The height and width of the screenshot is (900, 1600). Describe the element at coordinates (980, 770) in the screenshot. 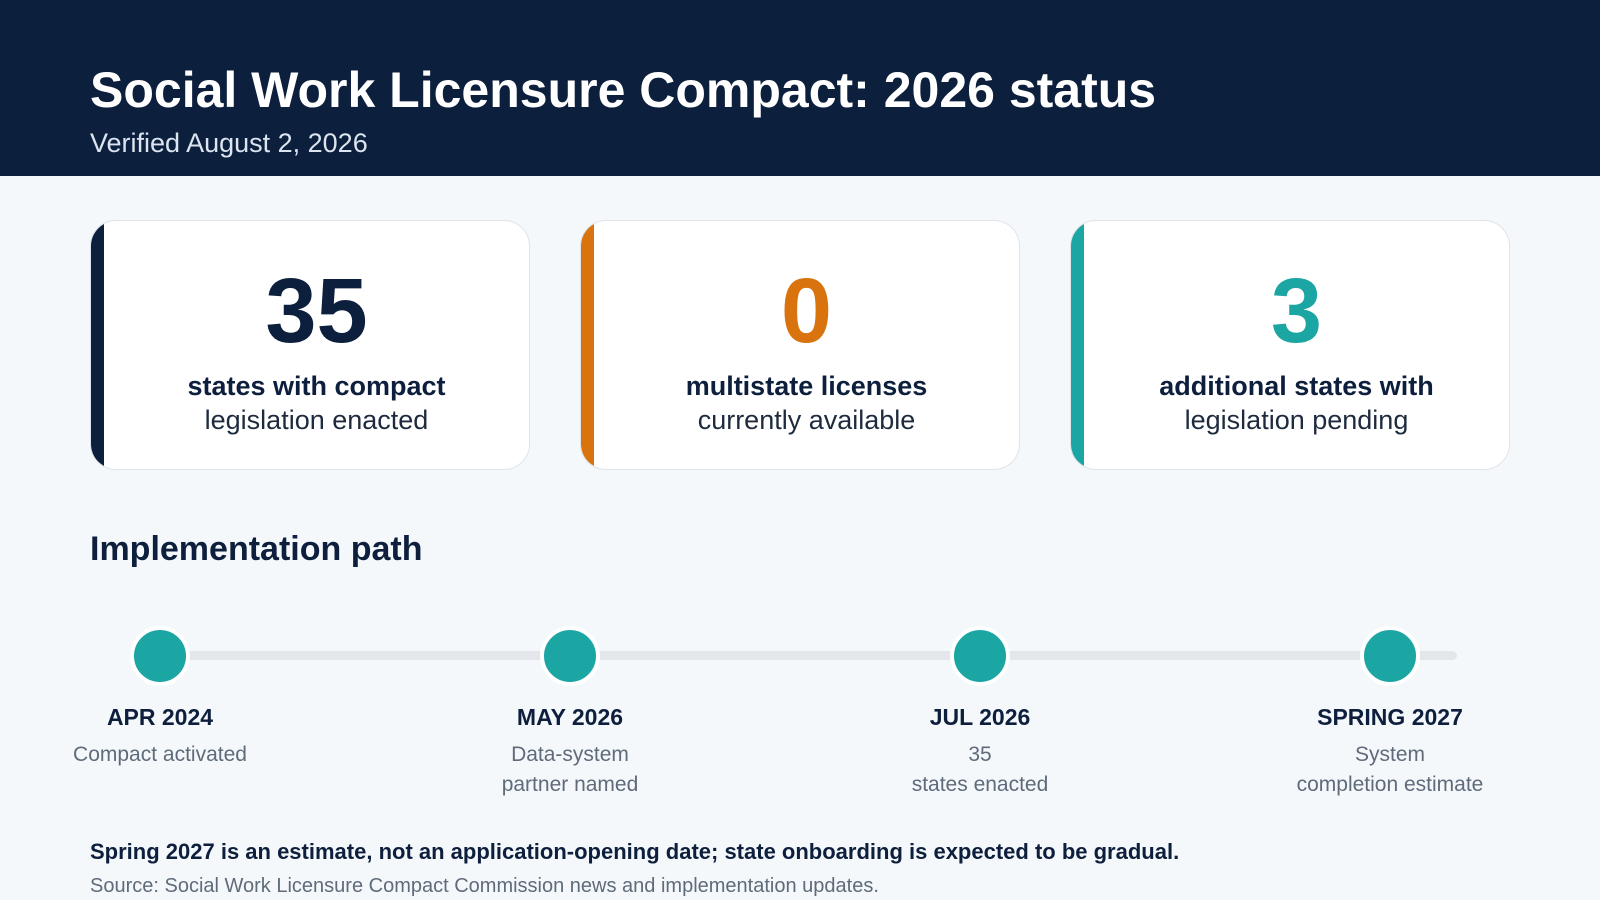

I see `milestone-description: 35 states enacted` at that location.